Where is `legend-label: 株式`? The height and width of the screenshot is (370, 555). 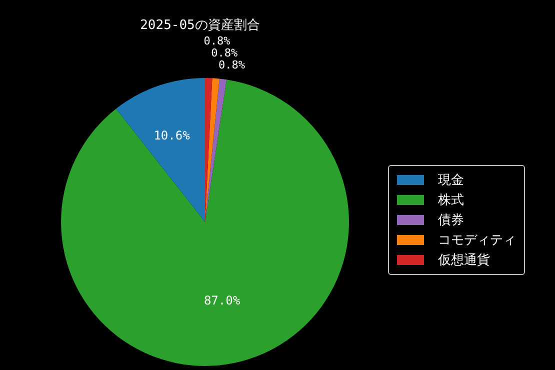 legend-label: 株式 is located at coordinates (451, 200).